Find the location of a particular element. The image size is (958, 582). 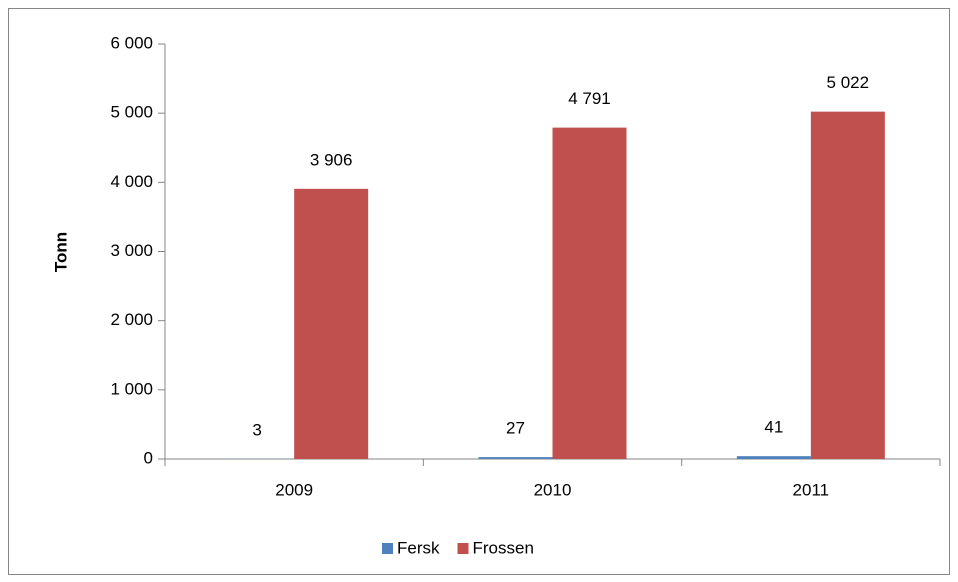

x-tick-label: 2009 is located at coordinates (294, 489).